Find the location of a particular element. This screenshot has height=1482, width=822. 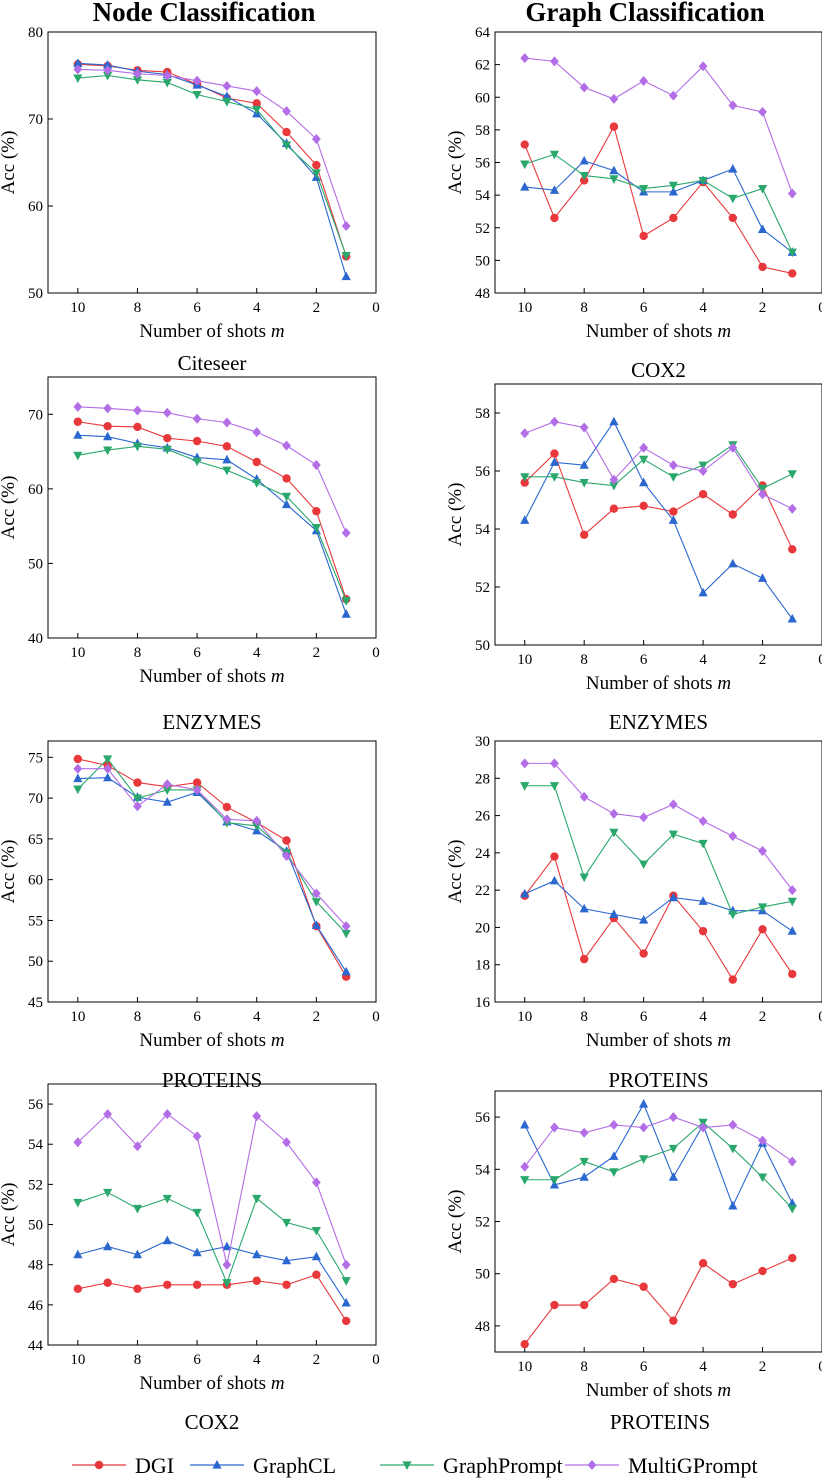

y-tick-label: 50 is located at coordinates (35, 1226).